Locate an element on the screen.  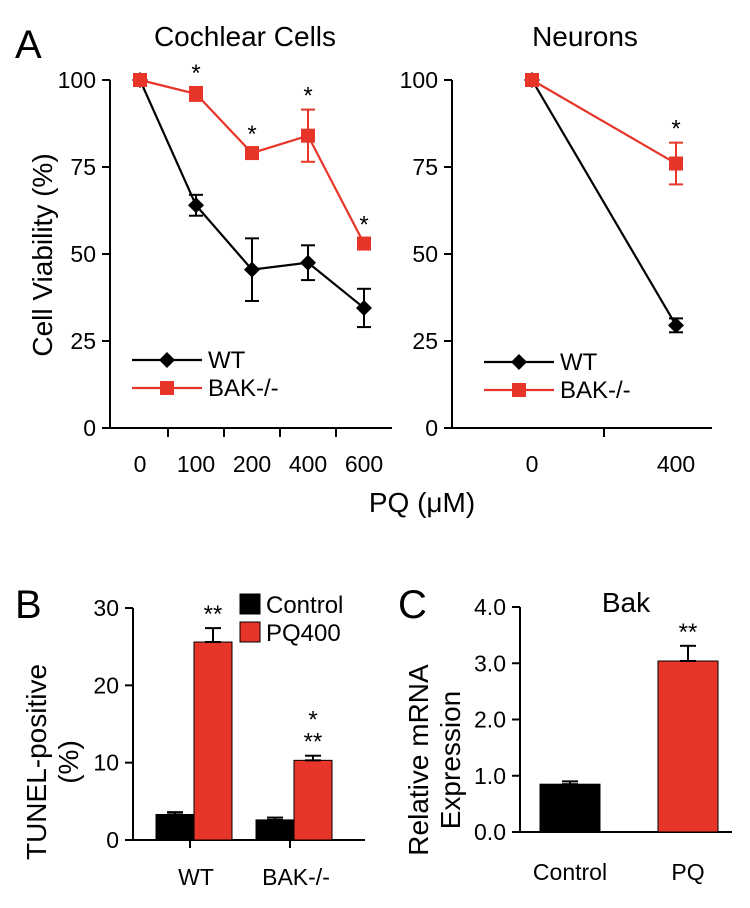
neurons-series-line-bak is located at coordinates (604, 122).